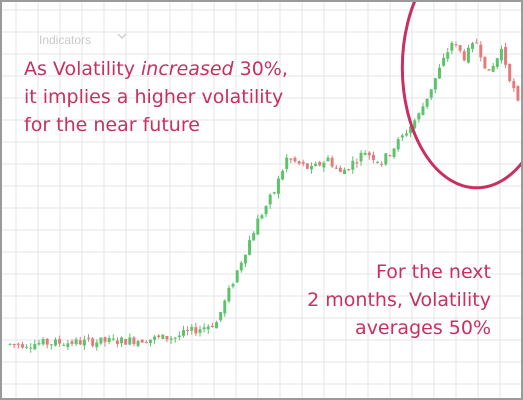 This screenshot has height=400, width=523. I want to click on annotation-left-line1: As Volatility increased 30%,, so click(156, 69).